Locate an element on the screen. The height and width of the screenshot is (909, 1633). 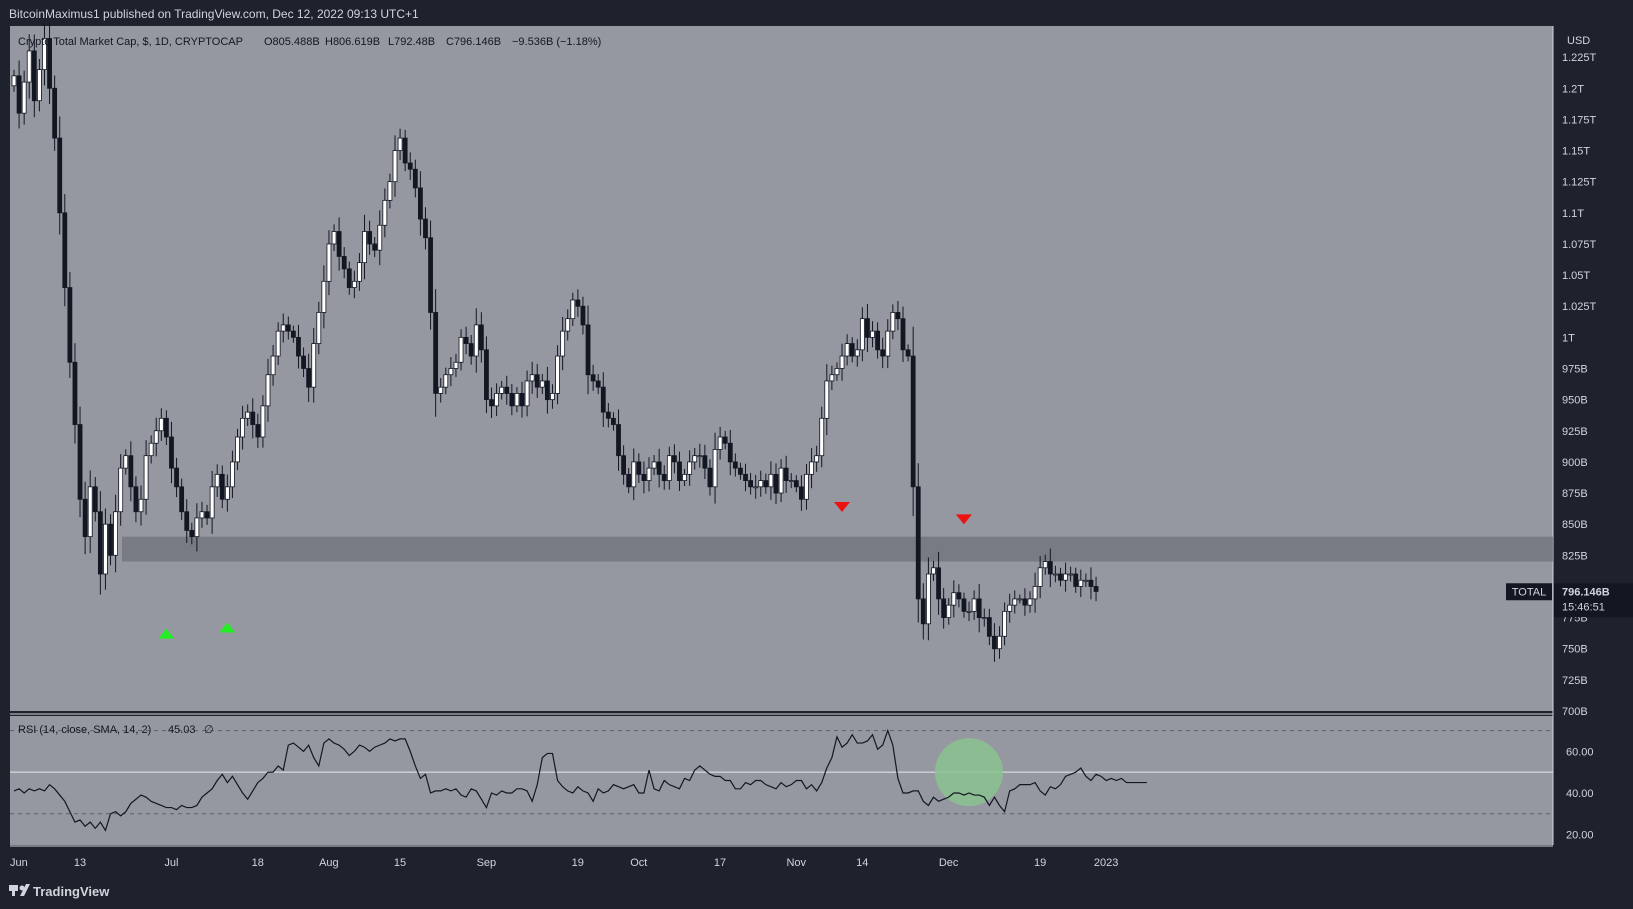
price-tick-label: 1.2T is located at coordinates (1573, 89).